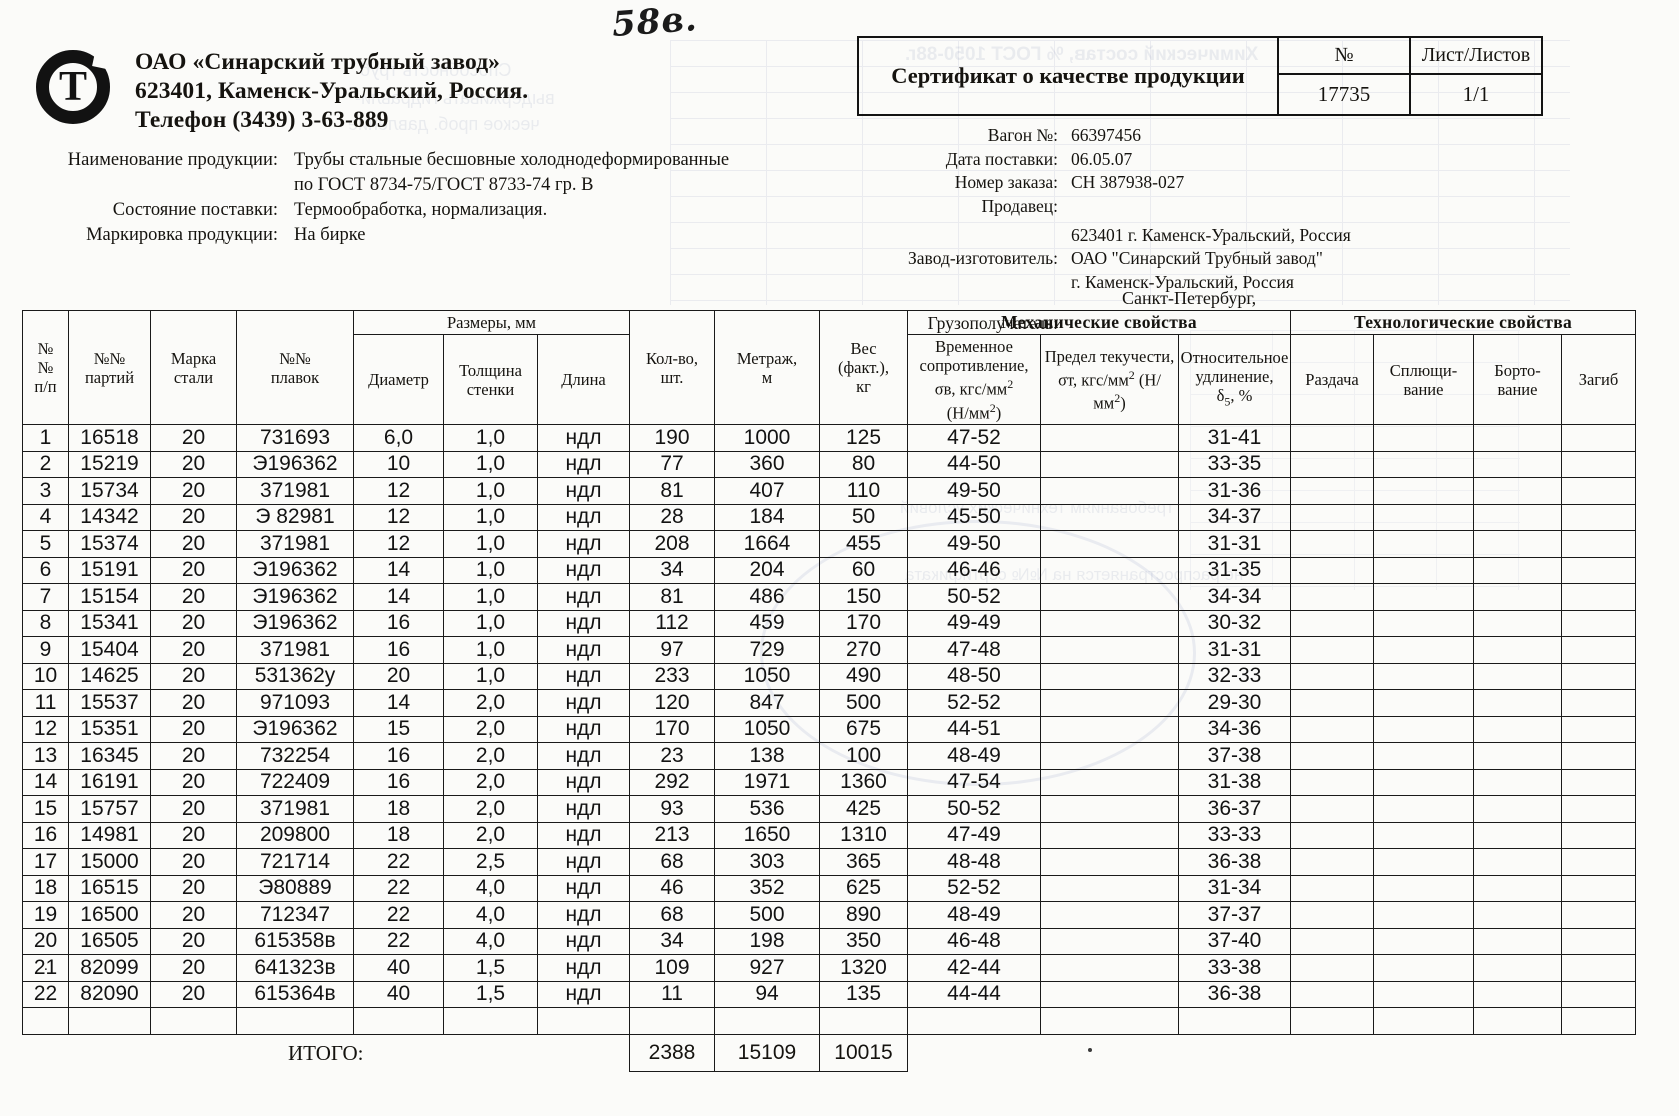  What do you see at coordinates (109, 544) in the screenshot?
I see `row-batch-number: 15374` at bounding box center [109, 544].